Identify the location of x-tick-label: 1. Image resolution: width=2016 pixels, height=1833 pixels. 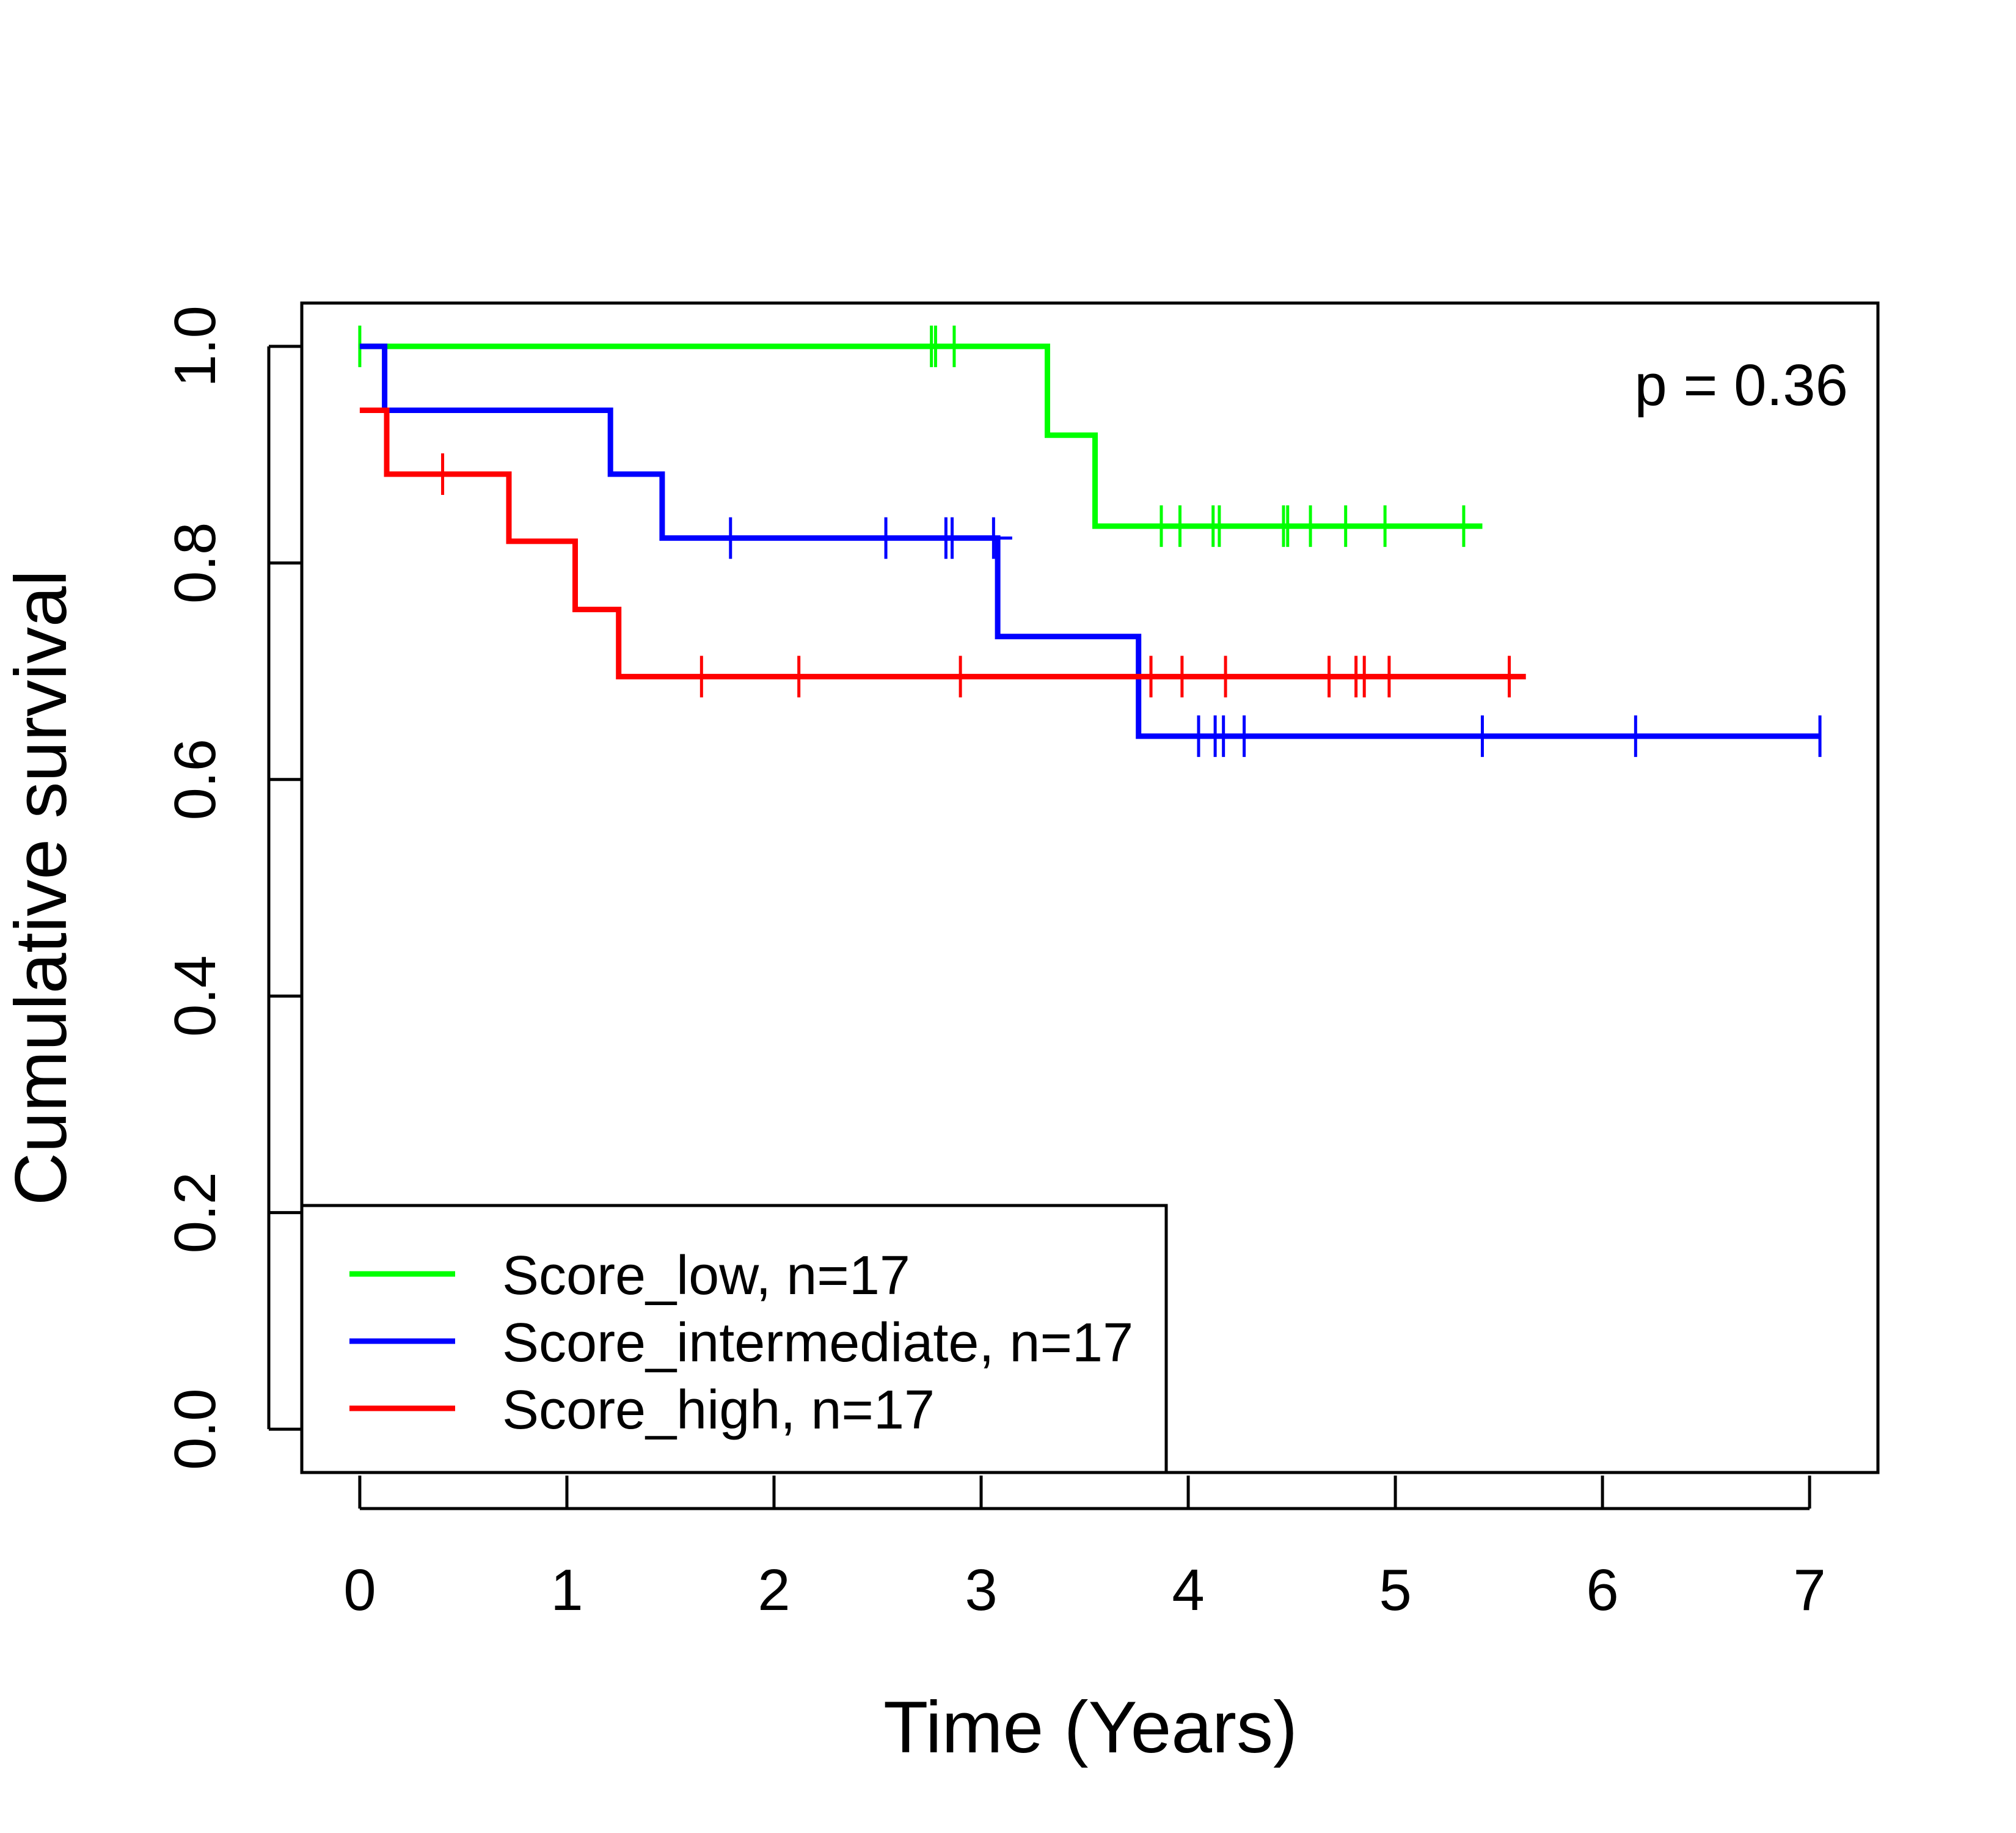
(566, 1590).